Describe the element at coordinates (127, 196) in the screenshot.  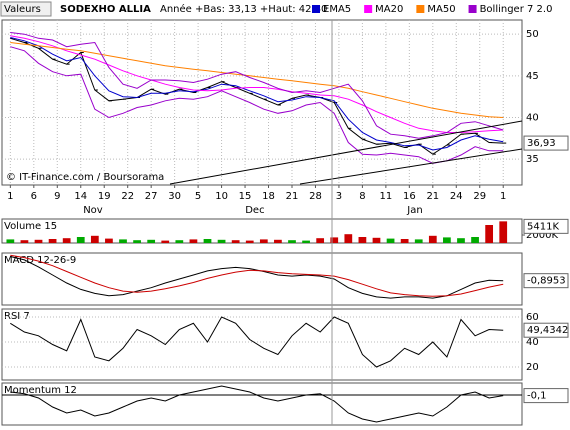
I see `x-tick-label: 22` at that location.